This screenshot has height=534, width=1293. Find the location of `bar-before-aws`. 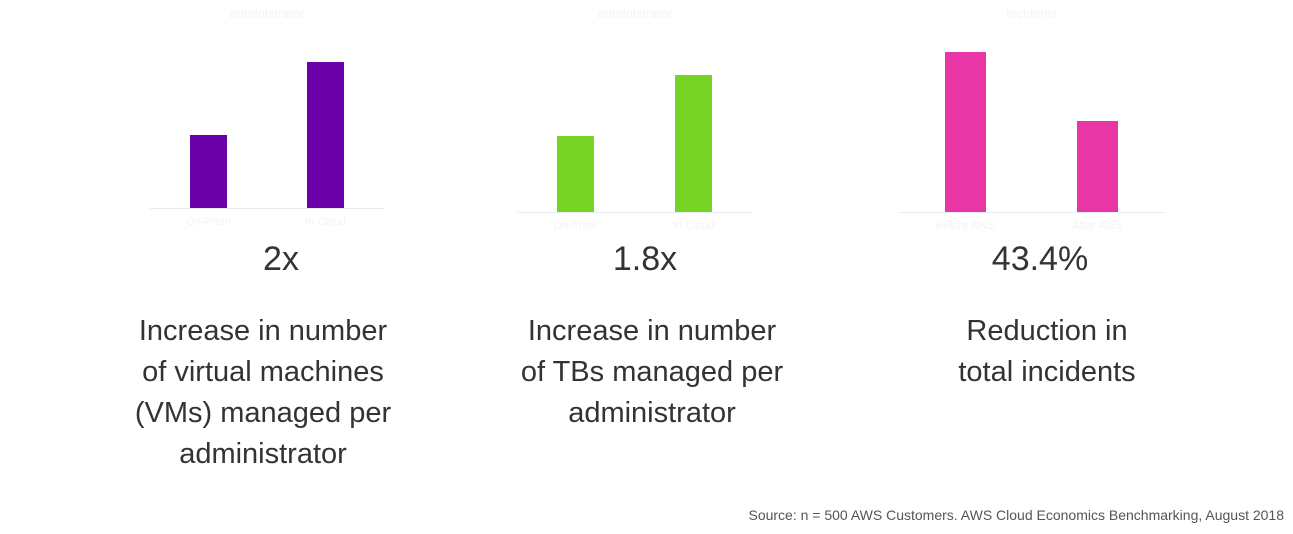

bar-before-aws is located at coordinates (965, 132).